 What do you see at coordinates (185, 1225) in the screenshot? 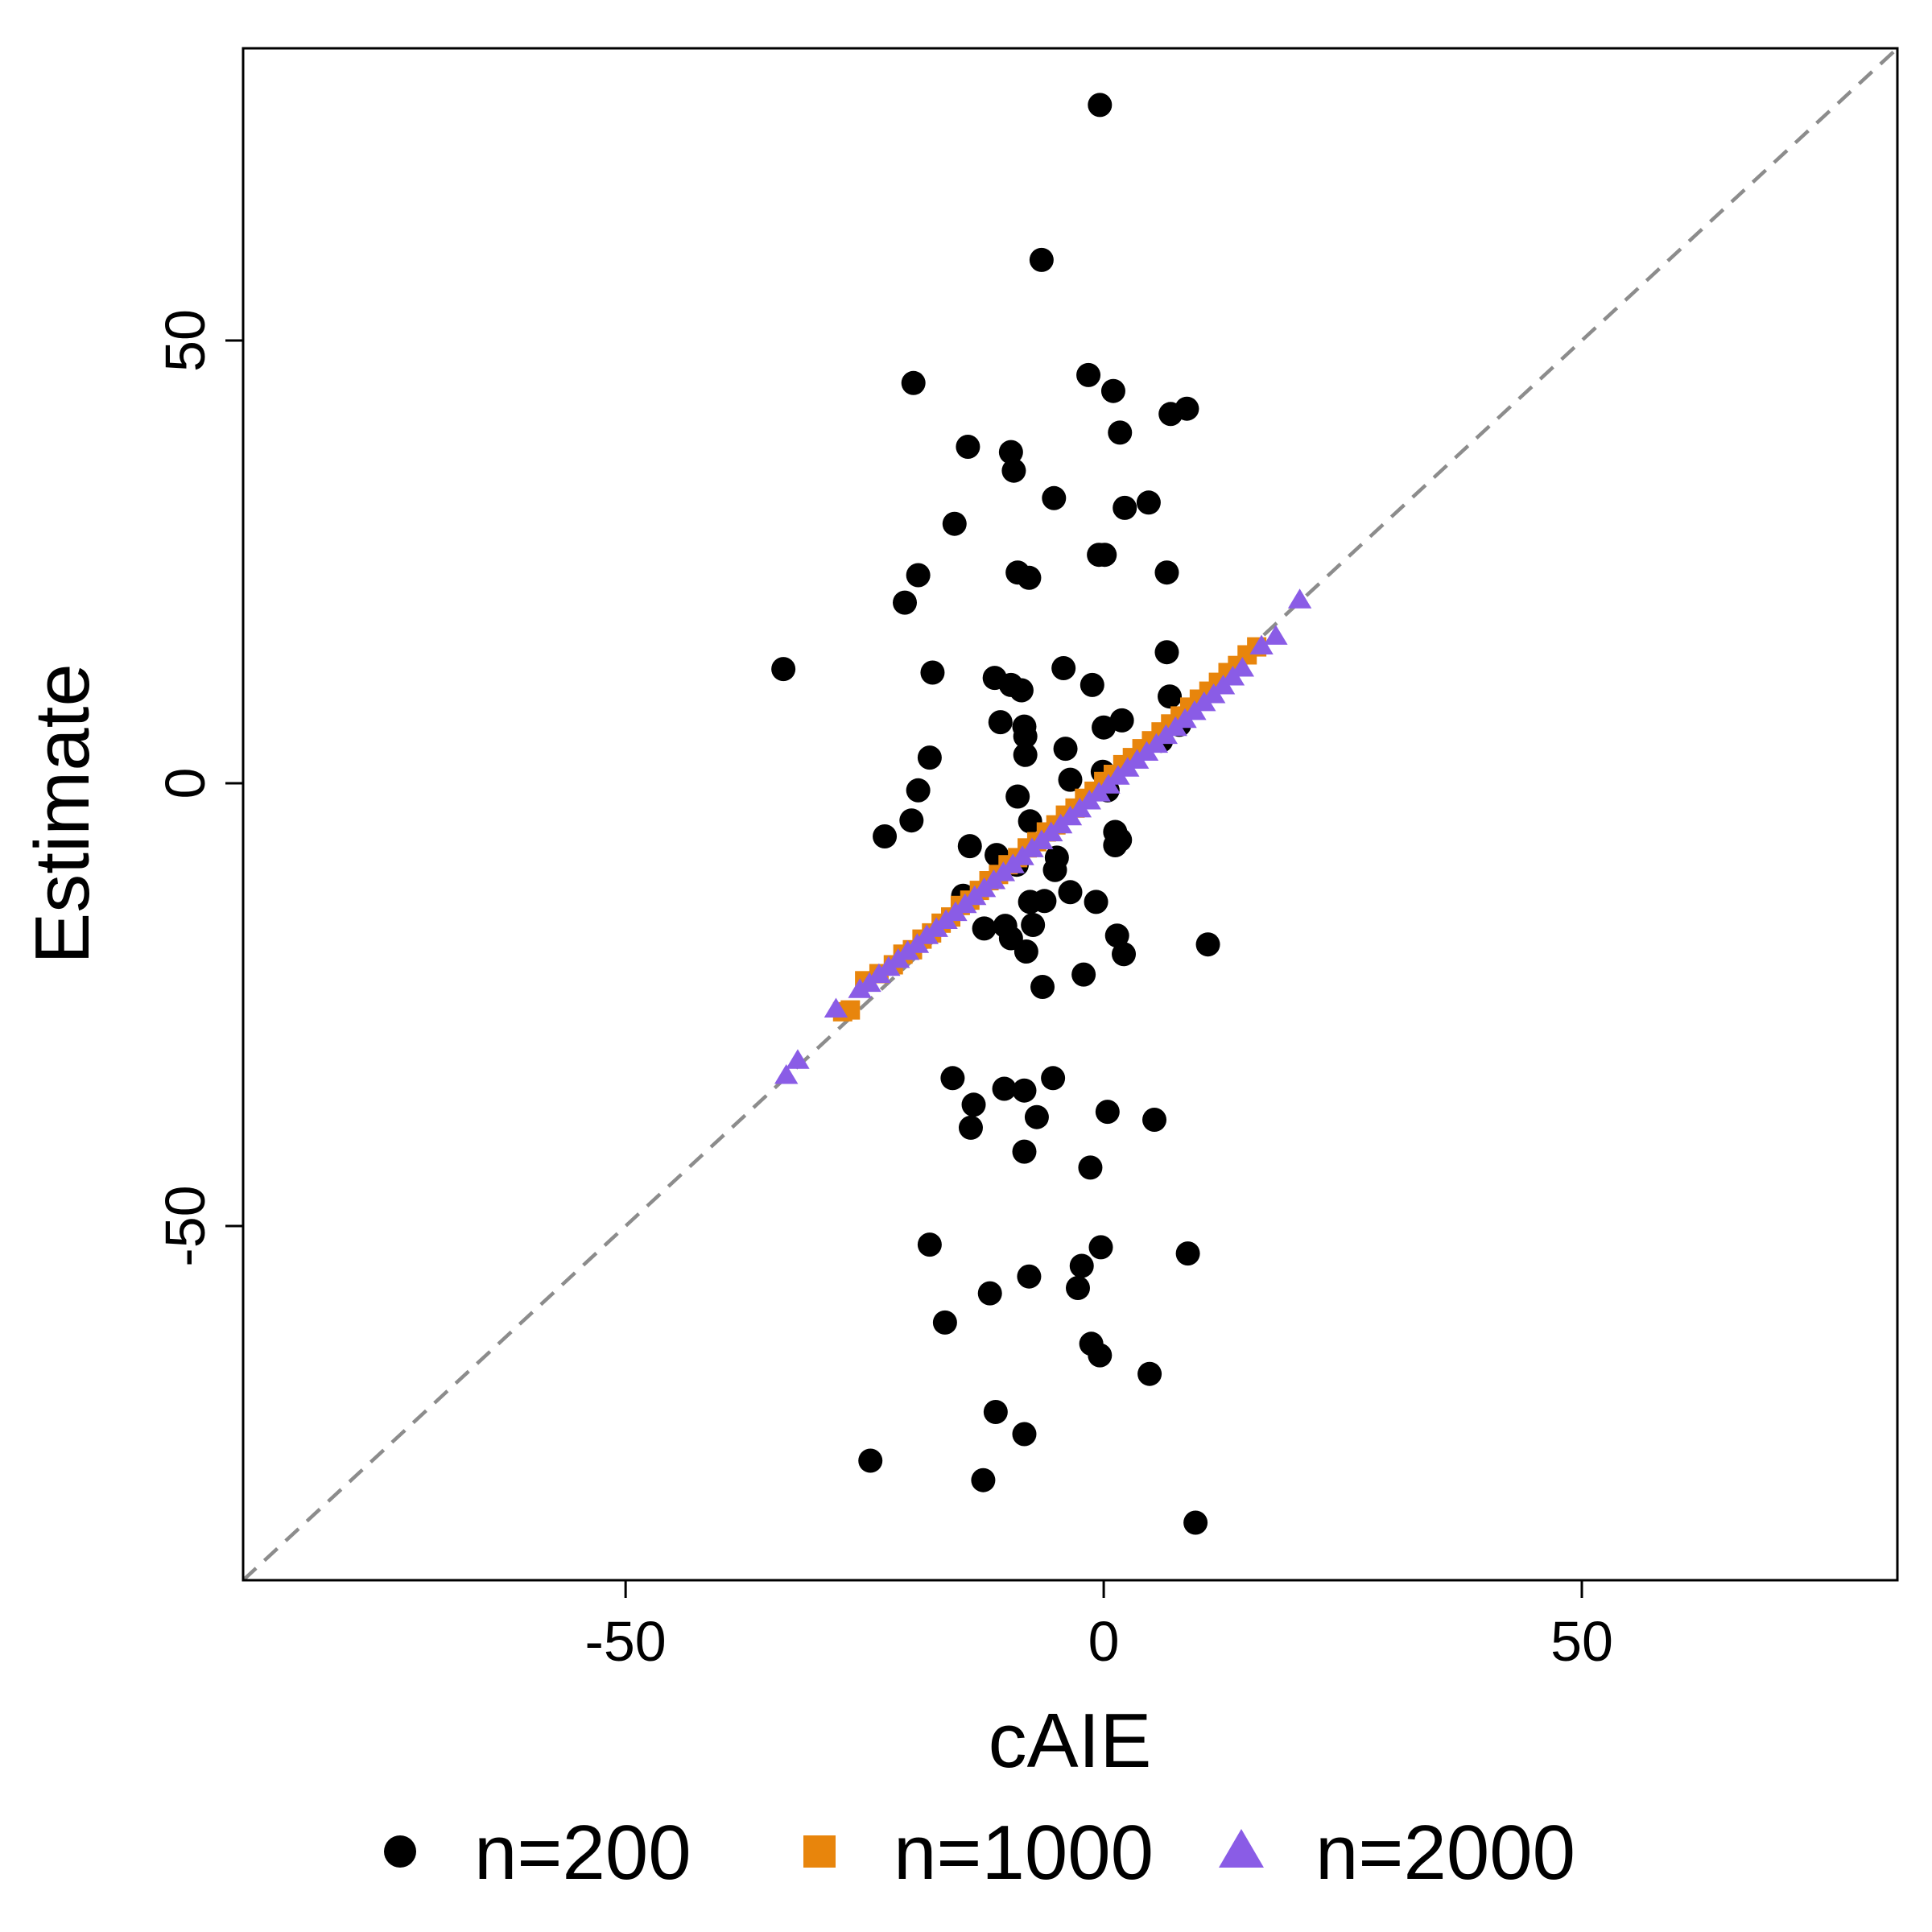
I see `y-tick-label: -50` at bounding box center [185, 1225].